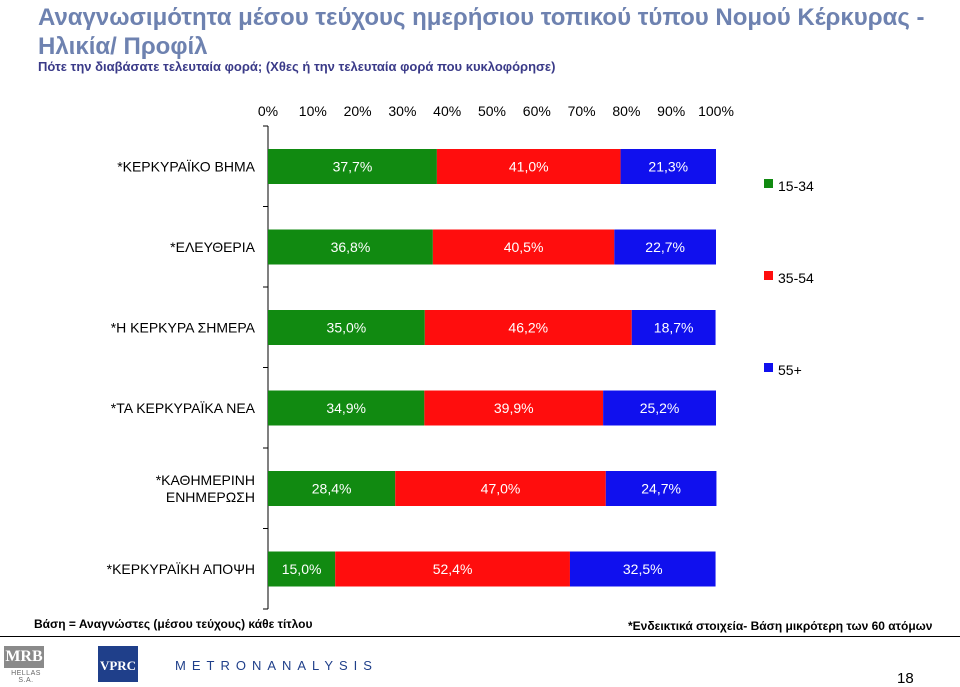 Image resolution: width=960 pixels, height=687 pixels. Describe the element at coordinates (358, 111) in the screenshot. I see `x-tick-label: 20%` at that location.